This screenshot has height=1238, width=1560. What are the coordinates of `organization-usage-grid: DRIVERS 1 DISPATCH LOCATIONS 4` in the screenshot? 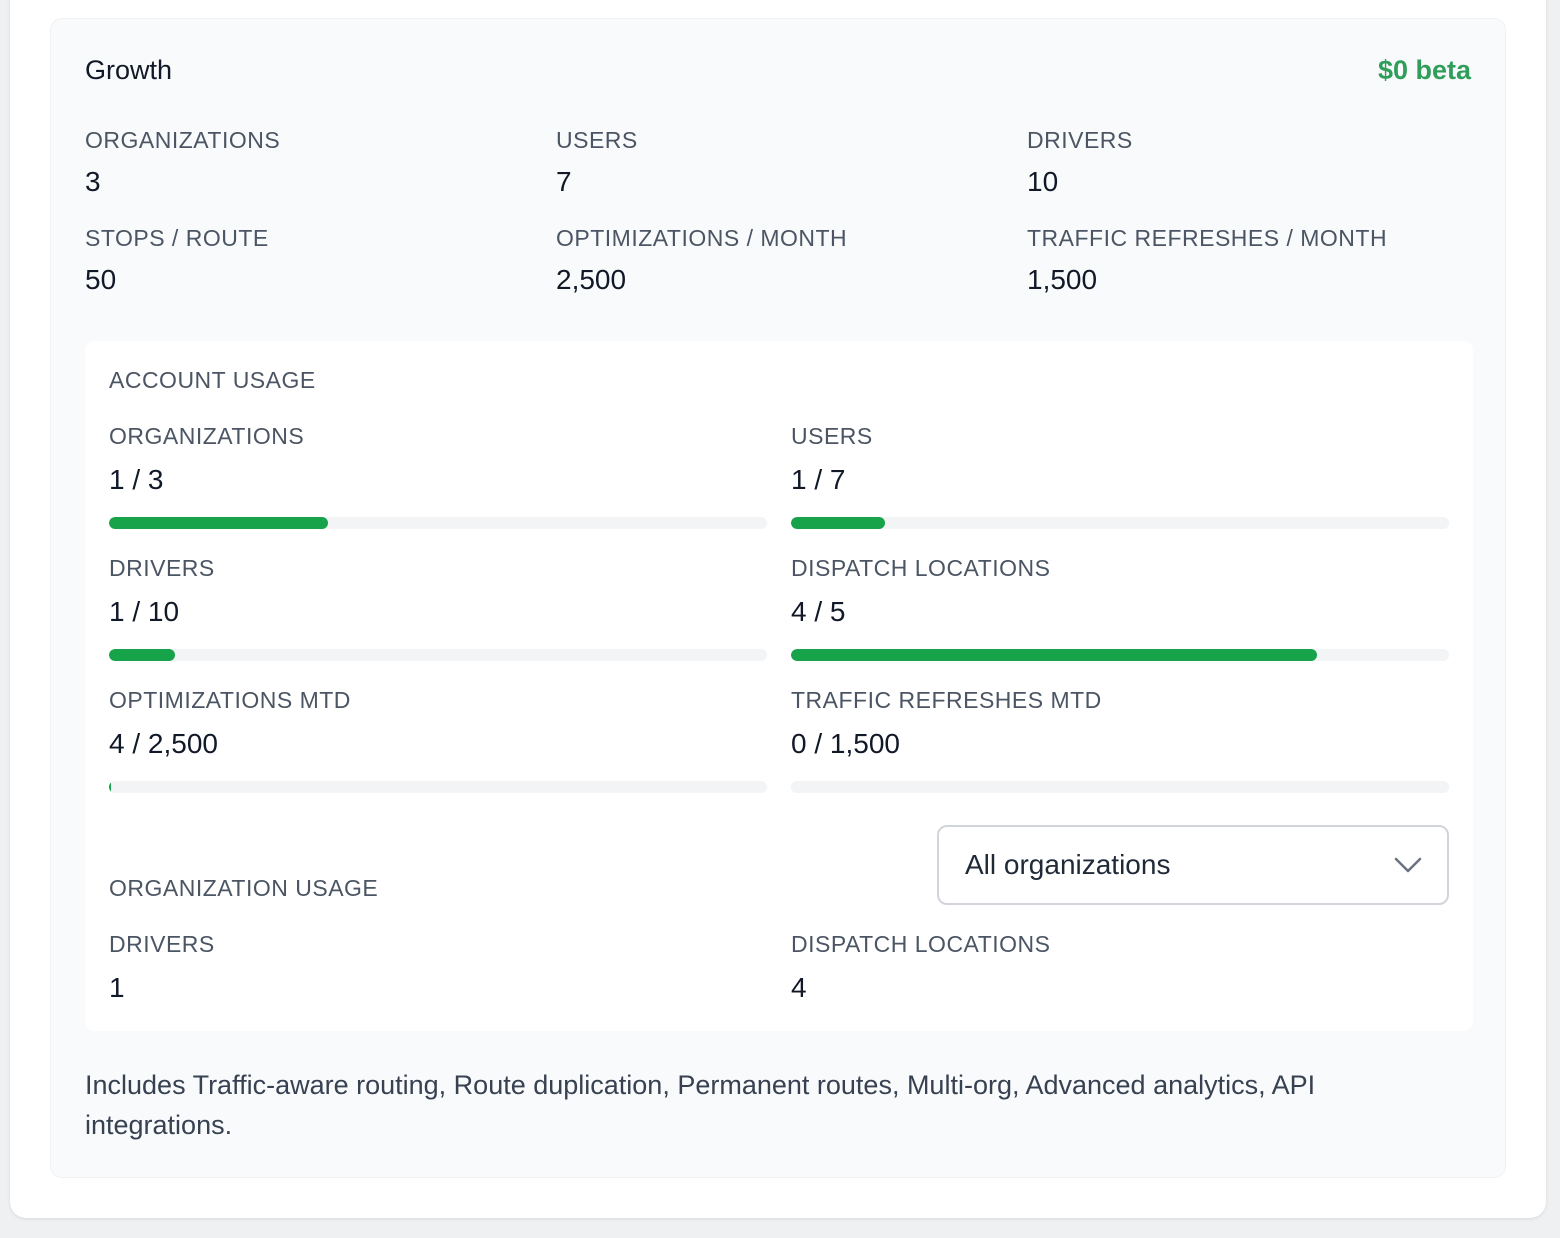 It's located at (779, 967).